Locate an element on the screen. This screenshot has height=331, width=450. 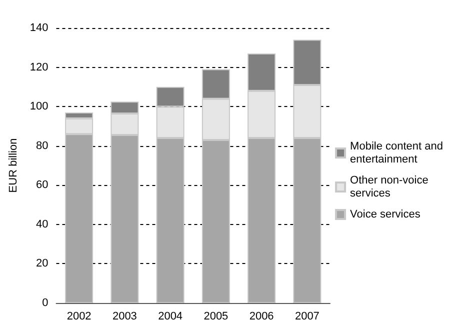
y-tick-label: 20 is located at coordinates (42, 264).